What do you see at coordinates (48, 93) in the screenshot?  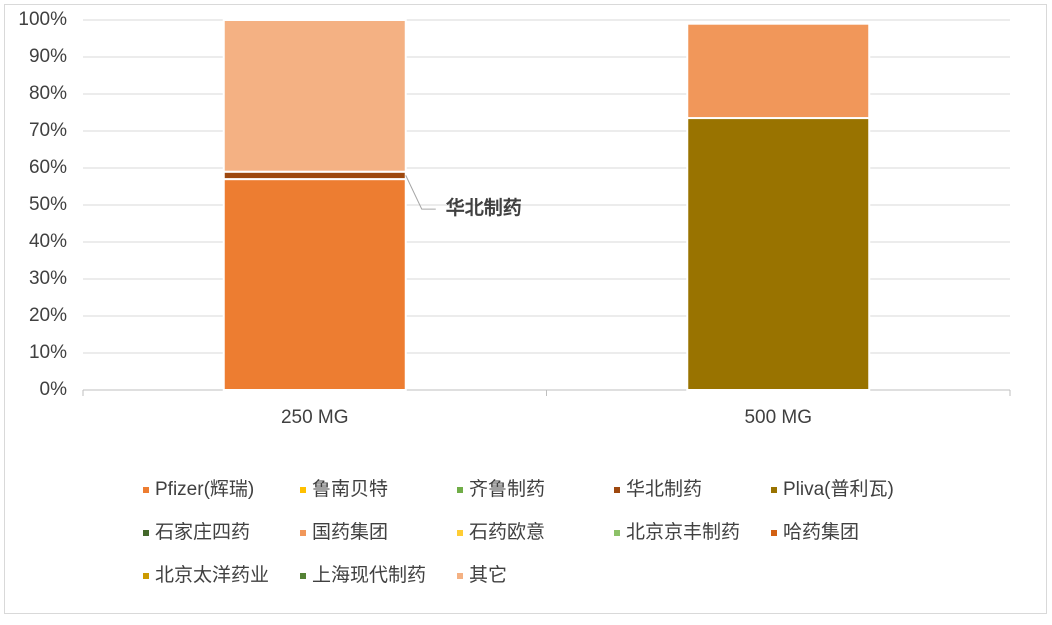 I see `y-tick-label: 80%` at bounding box center [48, 93].